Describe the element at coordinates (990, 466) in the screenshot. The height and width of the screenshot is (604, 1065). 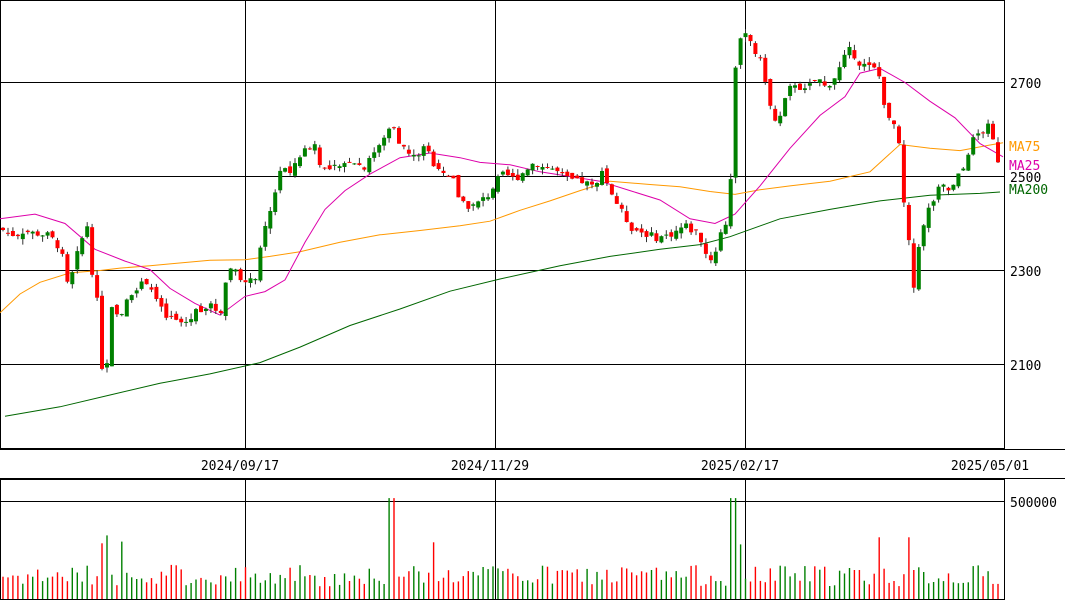
I see `x-tick-label-4: 2025/05/01` at that location.